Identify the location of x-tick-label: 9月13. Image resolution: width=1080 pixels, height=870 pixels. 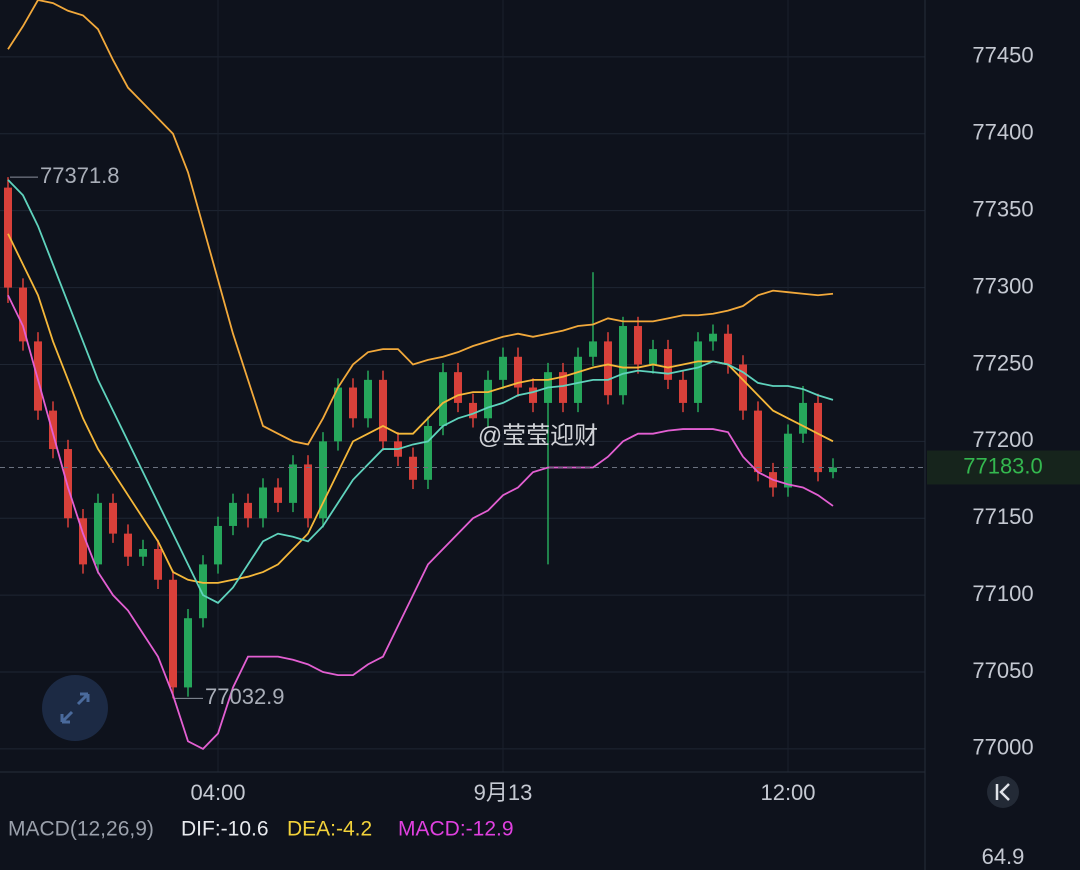
(503, 792).